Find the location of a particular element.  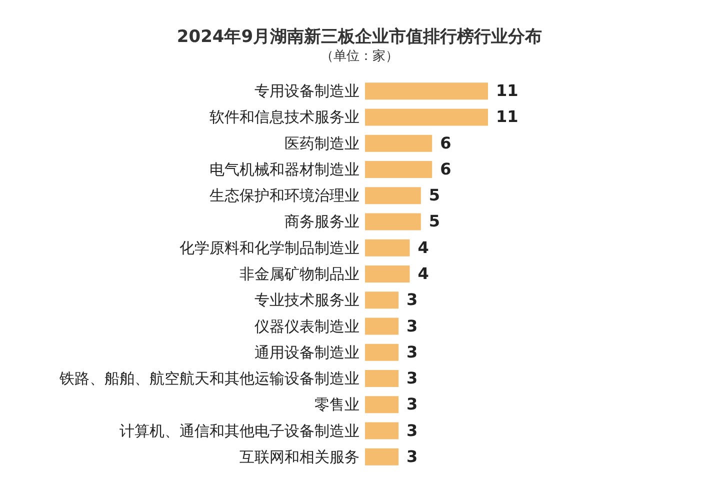

chart-subtitle: （单位：家） is located at coordinates (359, 56).